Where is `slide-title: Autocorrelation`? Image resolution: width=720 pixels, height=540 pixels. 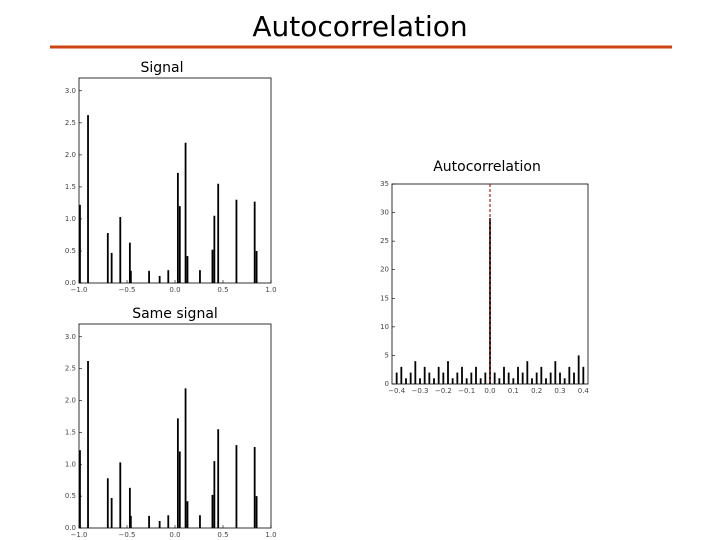 slide-title: Autocorrelation is located at coordinates (359, 26).